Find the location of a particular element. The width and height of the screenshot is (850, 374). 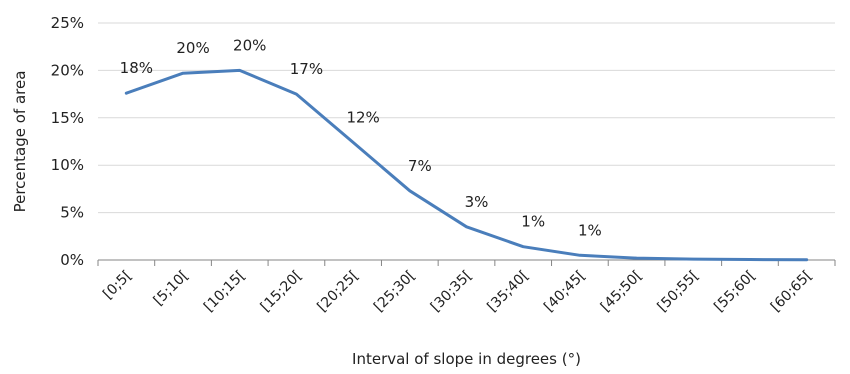

x-tick-label: [10;15[ is located at coordinates (225, 292).